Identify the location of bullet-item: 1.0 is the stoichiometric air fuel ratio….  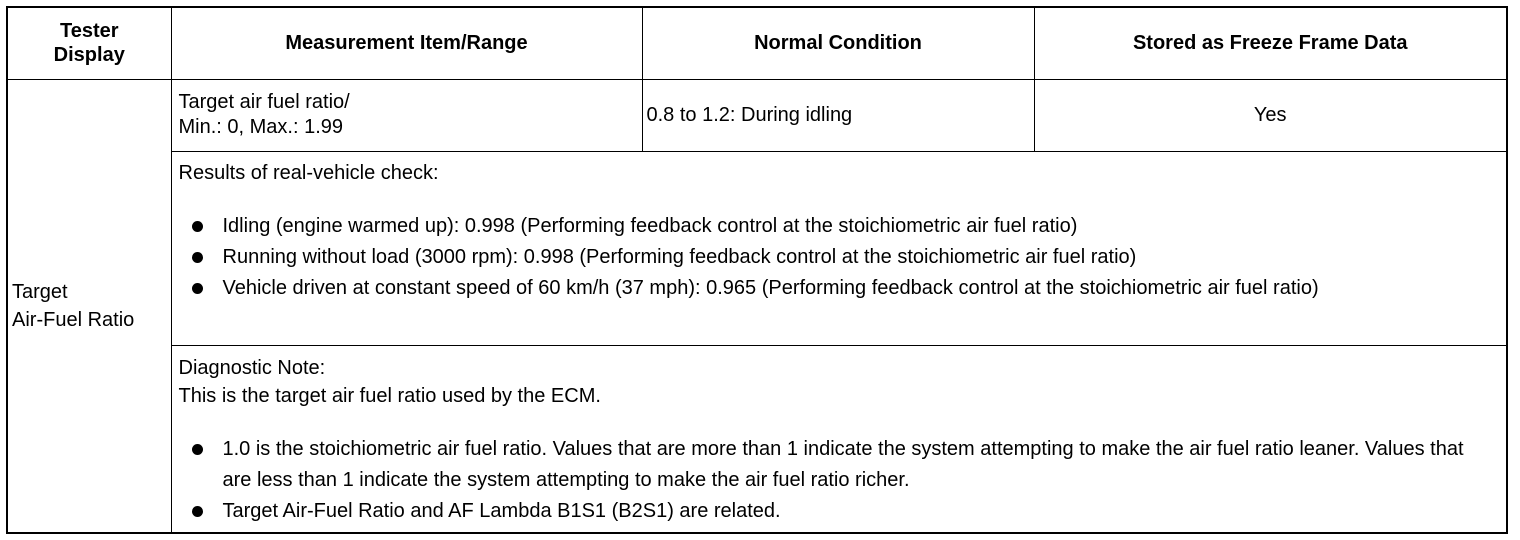
(839, 465).